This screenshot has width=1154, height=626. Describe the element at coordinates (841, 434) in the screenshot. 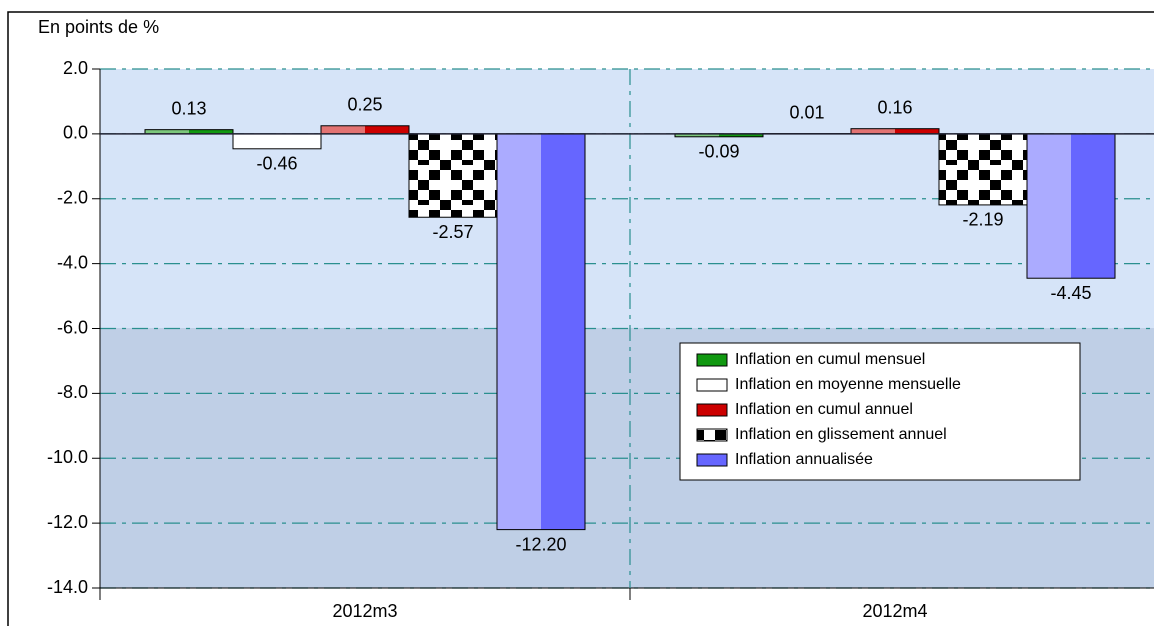

I see `legend-label: Inflation en glissement annuel` at that location.